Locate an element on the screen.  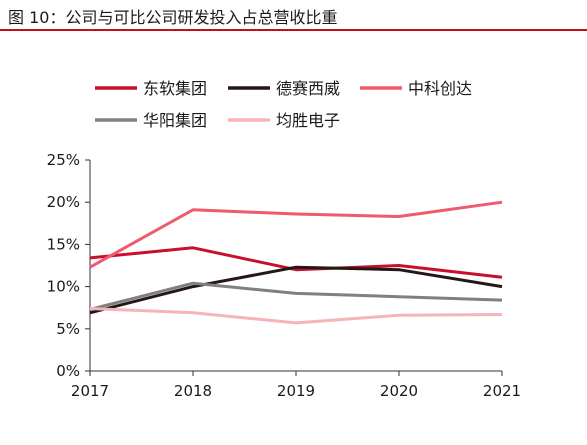
y-tick-label: 0% is located at coordinates (68, 371).